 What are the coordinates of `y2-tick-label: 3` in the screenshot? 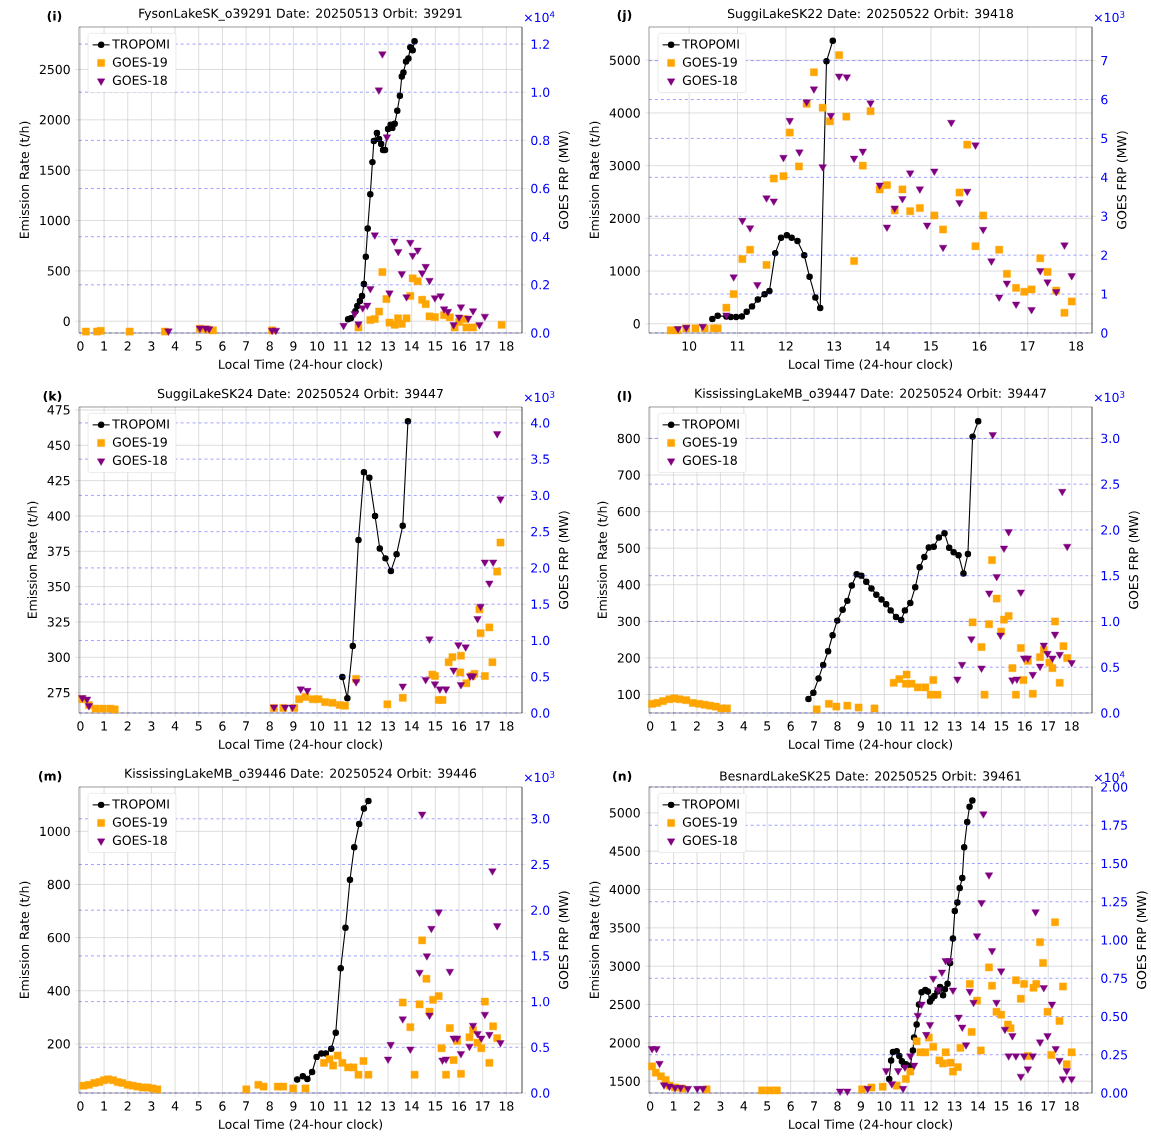 It's located at (1104, 216).